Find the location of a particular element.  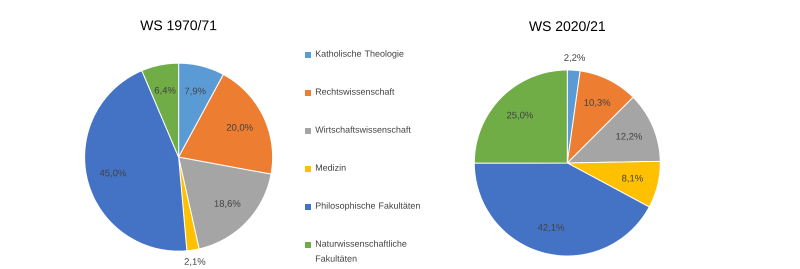

data-label: 25,0% is located at coordinates (520, 116).